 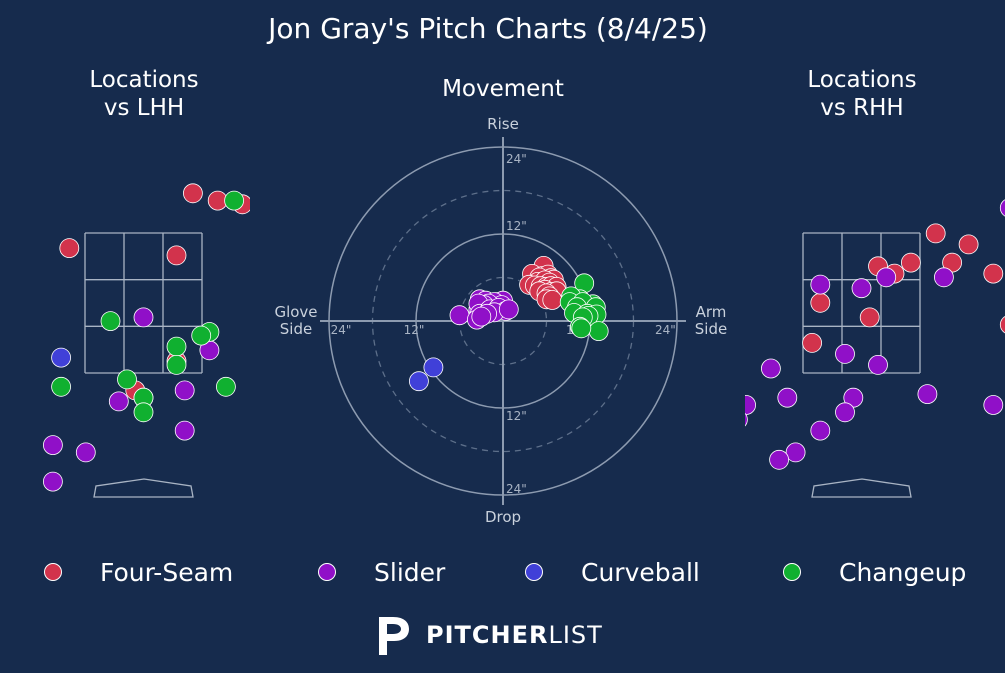 I want to click on legend-label-four-seam: Four-Seam, so click(x=167, y=572).